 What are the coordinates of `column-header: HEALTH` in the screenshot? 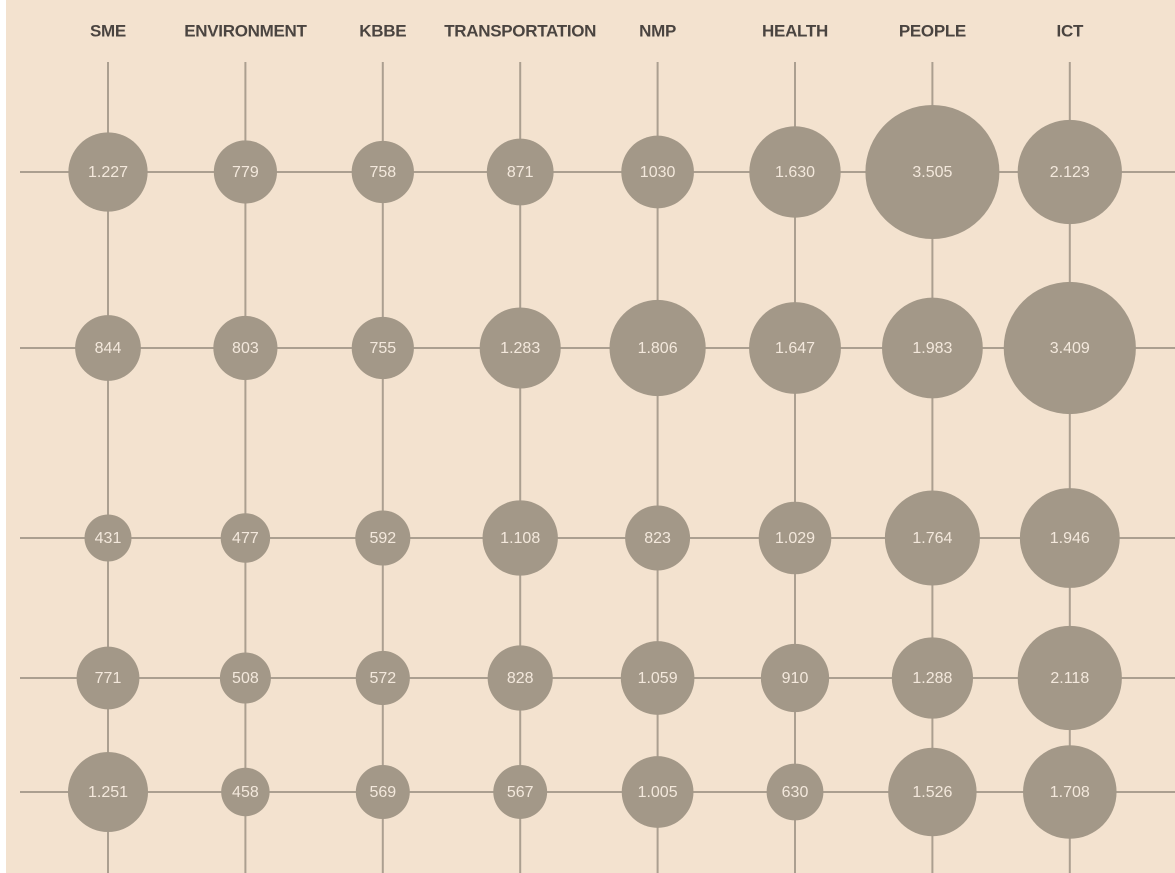 It's located at (795, 30).